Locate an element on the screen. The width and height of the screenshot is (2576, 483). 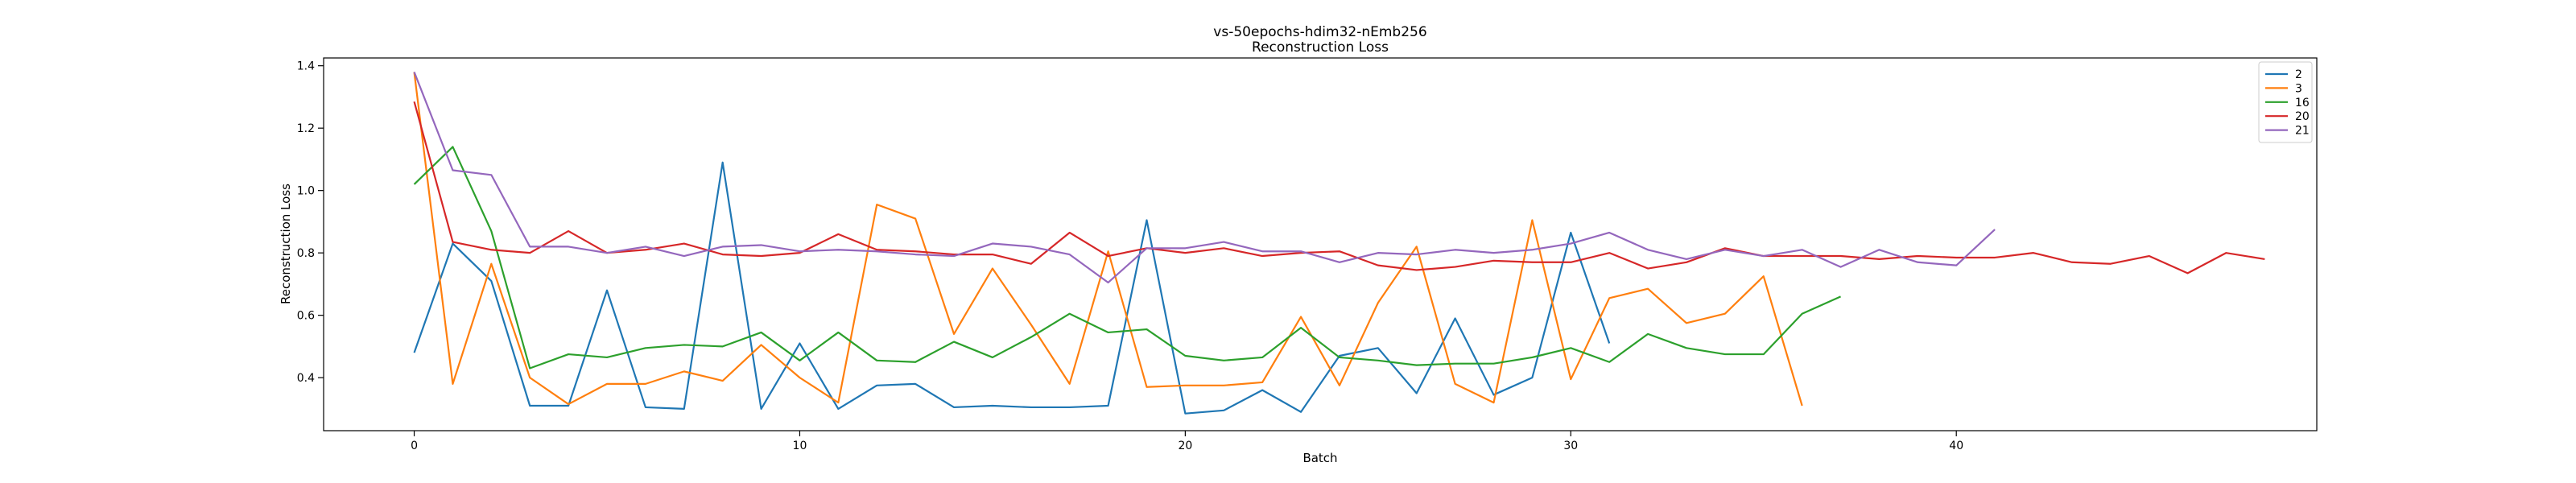
legend-label-2: 2 is located at coordinates (2298, 74).